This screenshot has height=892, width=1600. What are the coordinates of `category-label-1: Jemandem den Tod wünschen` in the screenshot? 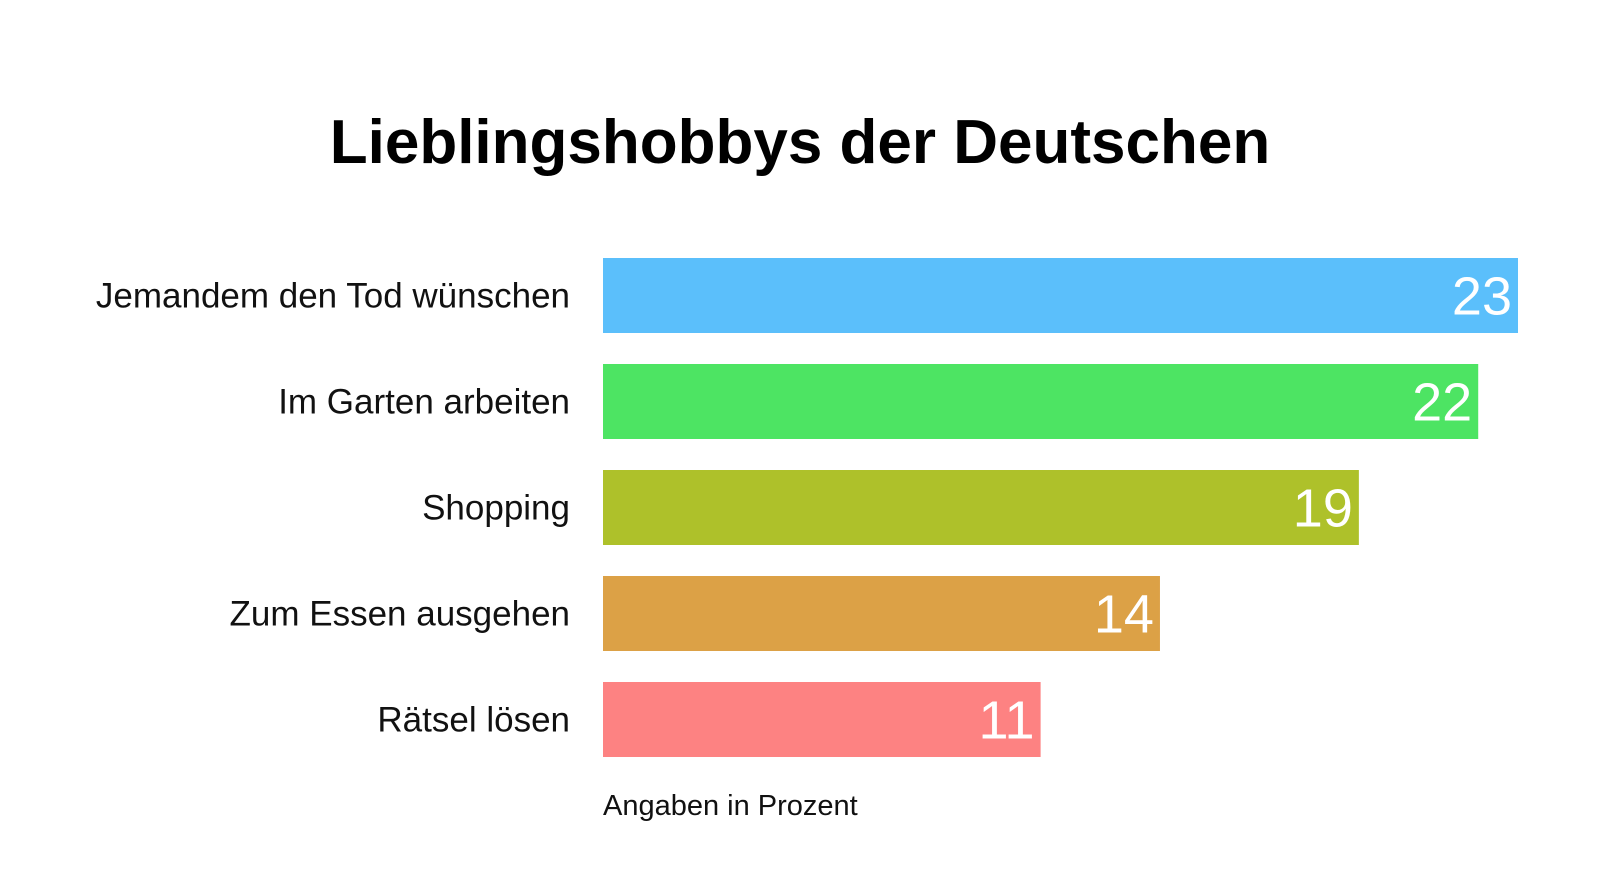 It's located at (333, 296).